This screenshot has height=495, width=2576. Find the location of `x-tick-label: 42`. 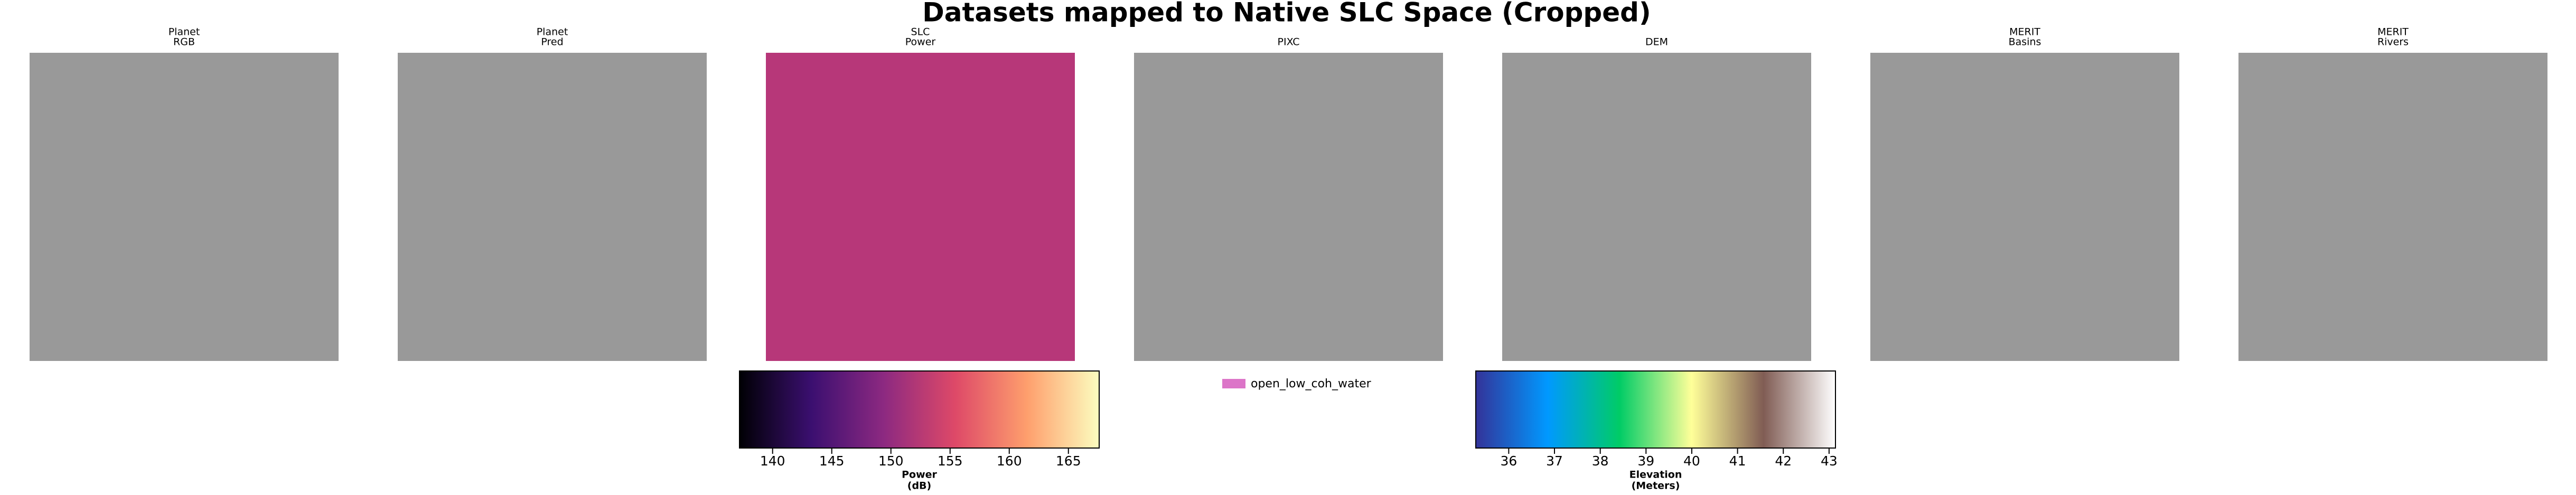

x-tick-label: 42 is located at coordinates (1784, 461).